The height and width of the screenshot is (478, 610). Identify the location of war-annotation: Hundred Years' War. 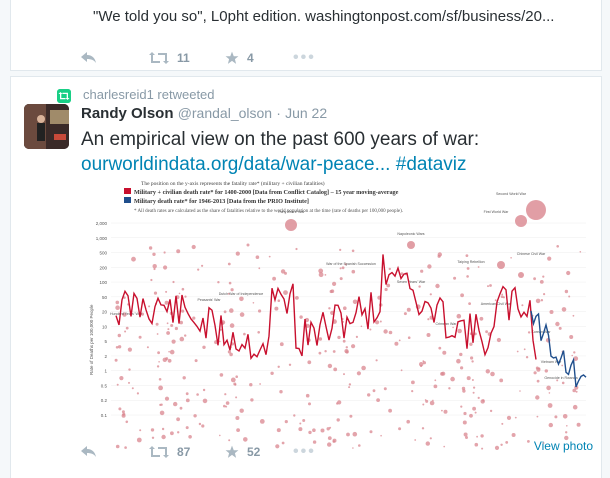
(126, 314).